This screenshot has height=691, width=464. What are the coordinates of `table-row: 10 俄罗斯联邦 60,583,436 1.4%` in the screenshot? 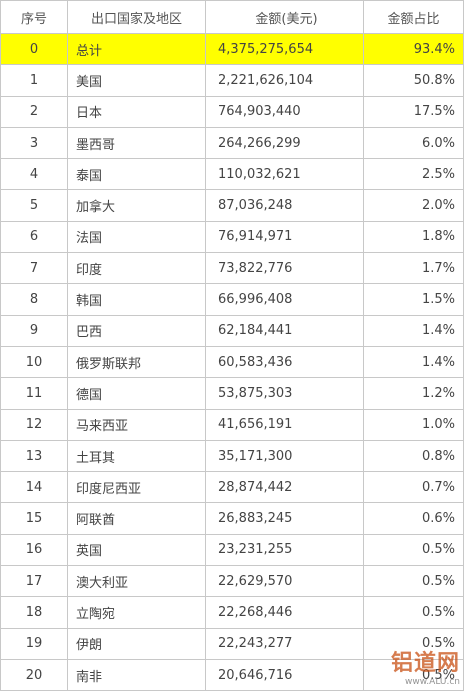 It's located at (232, 362).